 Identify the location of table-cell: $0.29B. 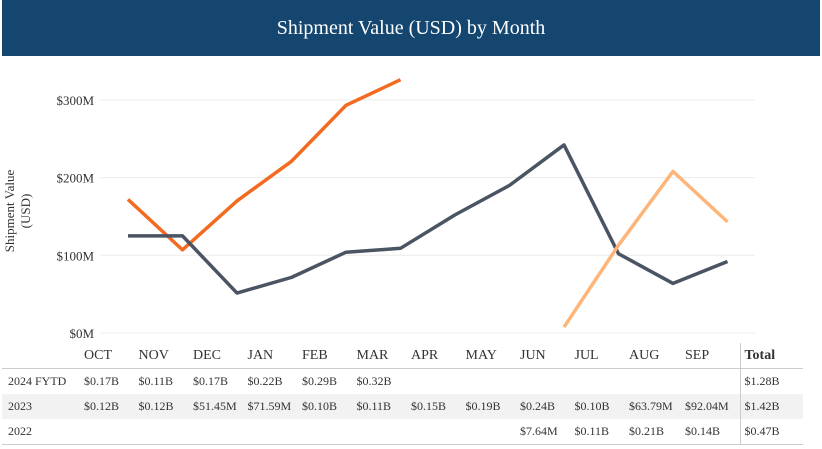
(329, 381).